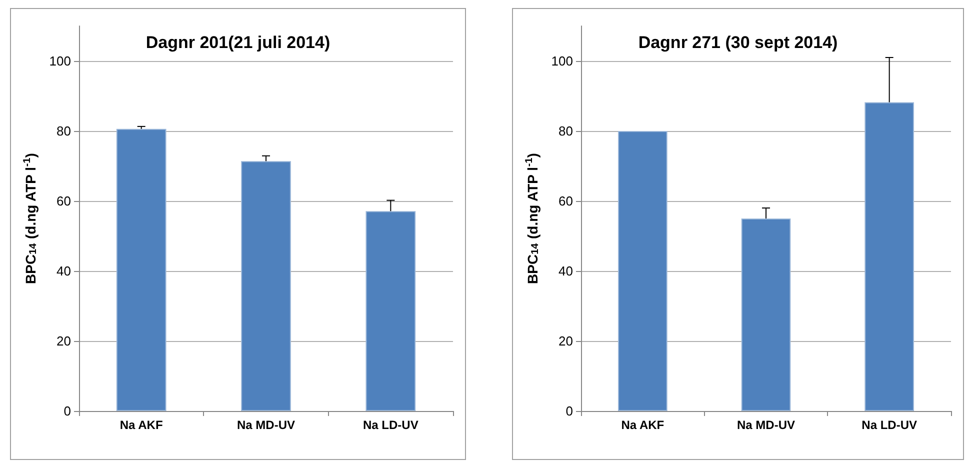  What do you see at coordinates (238, 42) in the screenshot?
I see `chart-title: Dagnr 201(21 juli 2014)` at bounding box center [238, 42].